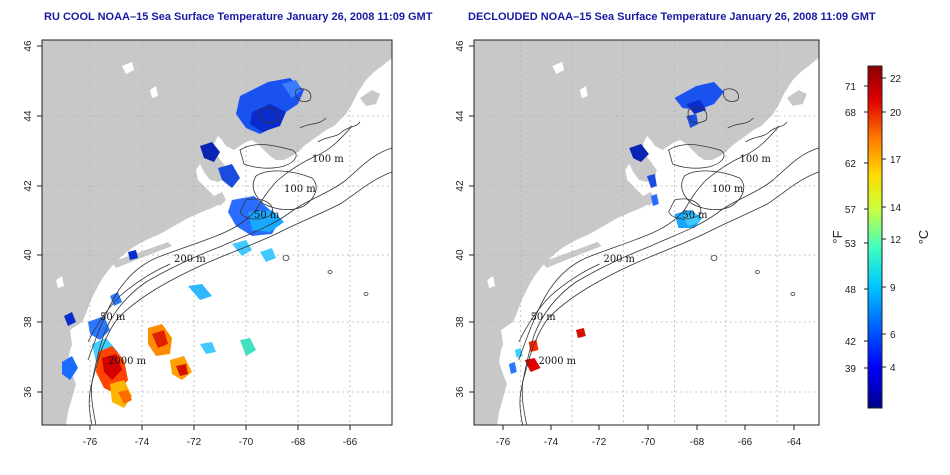 The image size is (950, 475). I want to click on celsius-tick: 14, so click(896, 208).